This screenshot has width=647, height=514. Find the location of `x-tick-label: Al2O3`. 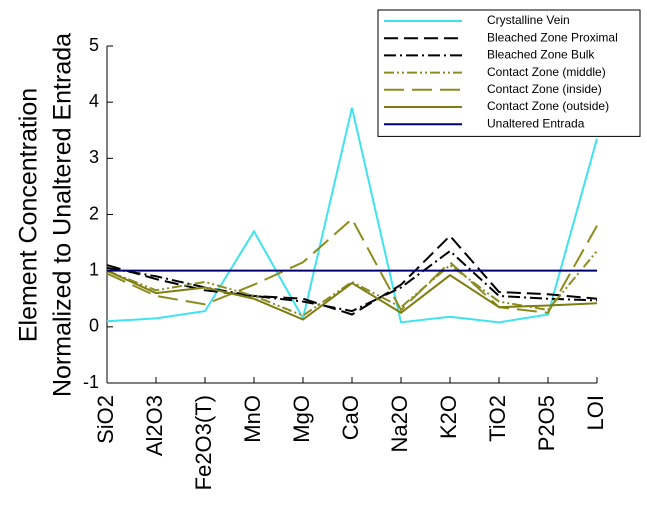

x-tick-label: Al2O3 is located at coordinates (154, 425).